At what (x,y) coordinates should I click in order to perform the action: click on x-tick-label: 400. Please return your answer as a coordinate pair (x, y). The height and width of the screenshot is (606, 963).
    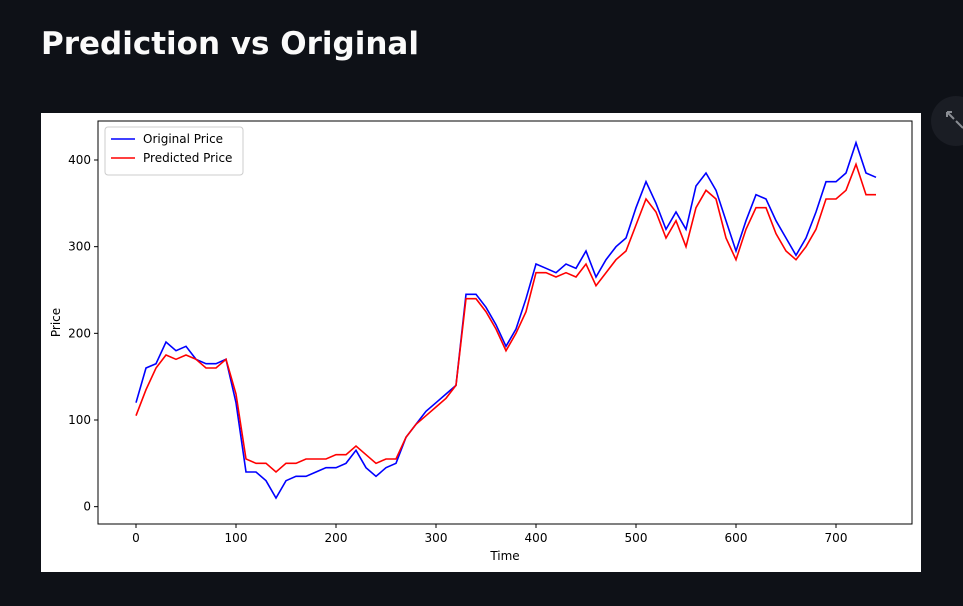
    Looking at the image, I should click on (536, 538).